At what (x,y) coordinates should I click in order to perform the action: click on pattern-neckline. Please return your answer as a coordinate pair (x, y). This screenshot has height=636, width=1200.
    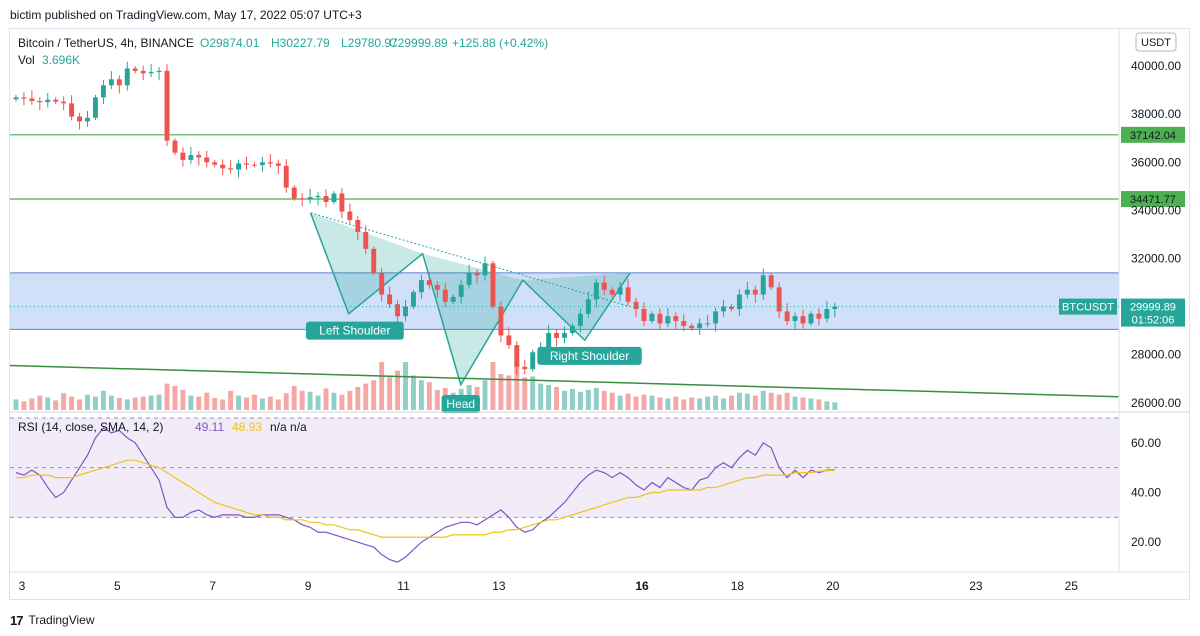
    Looking at the image, I should click on (470, 260).